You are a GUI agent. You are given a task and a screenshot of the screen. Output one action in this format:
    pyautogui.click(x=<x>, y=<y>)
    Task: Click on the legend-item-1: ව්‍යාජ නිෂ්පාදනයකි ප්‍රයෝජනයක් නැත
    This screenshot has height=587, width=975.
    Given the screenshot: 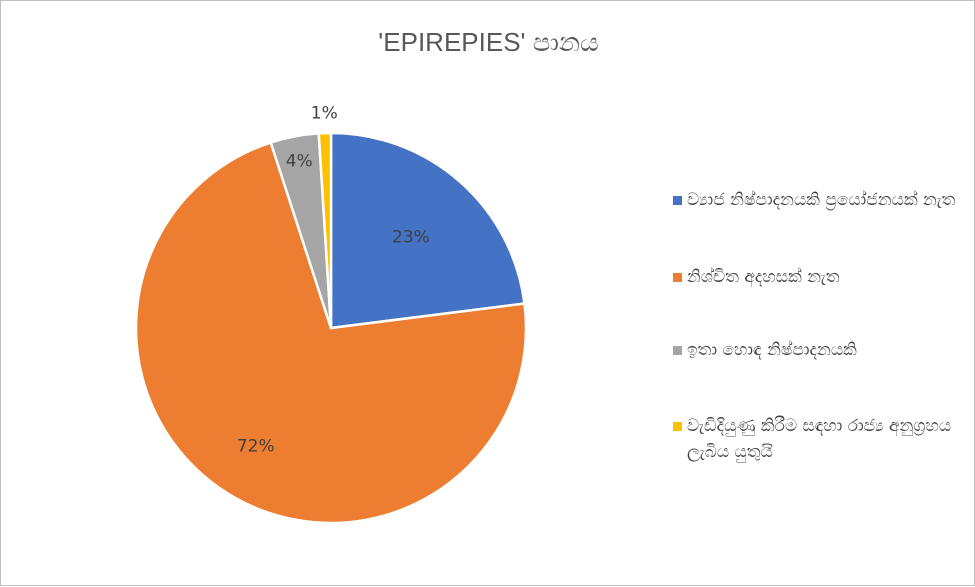 What is the action you would take?
    pyautogui.click(x=818, y=200)
    